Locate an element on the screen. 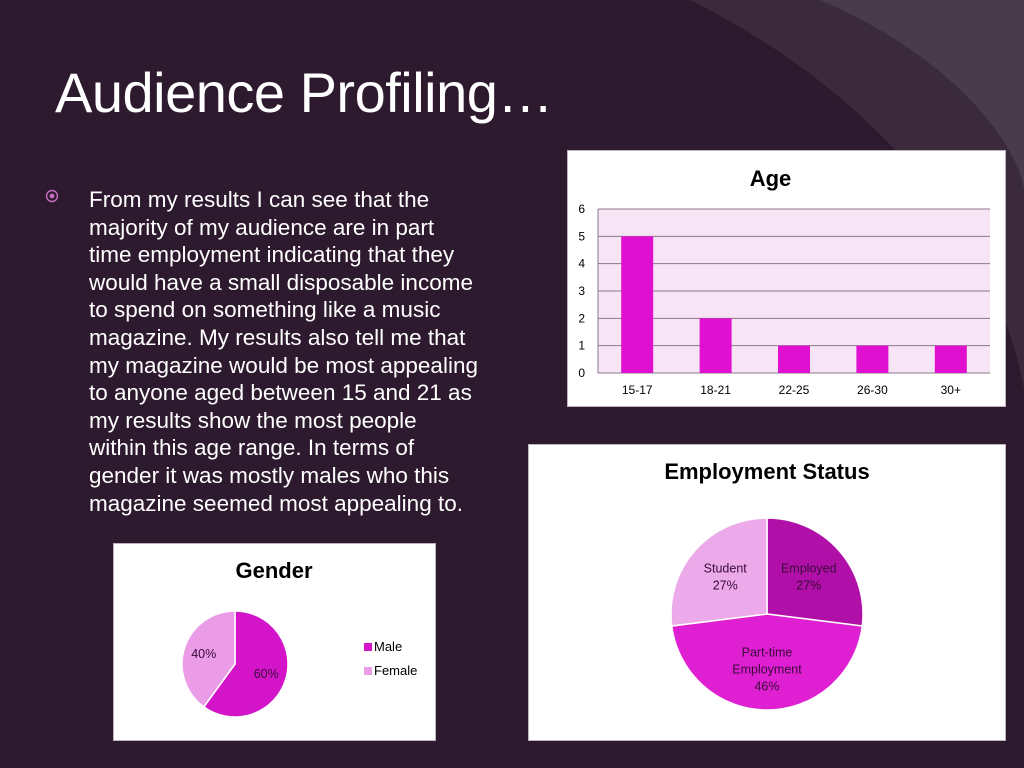  legend-label: Female is located at coordinates (395, 670).